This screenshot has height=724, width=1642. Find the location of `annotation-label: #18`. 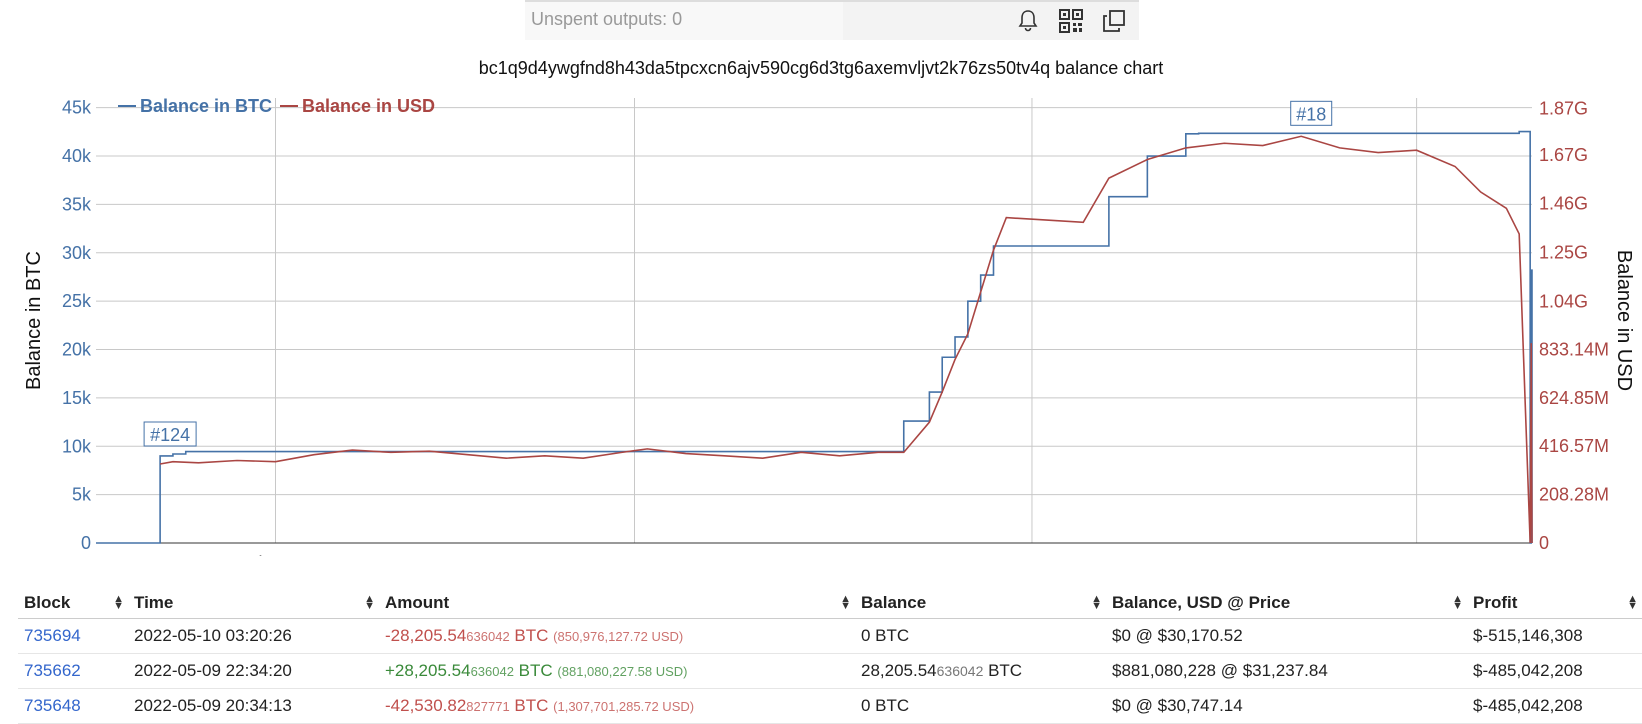

annotation-label: #18 is located at coordinates (1311, 114).